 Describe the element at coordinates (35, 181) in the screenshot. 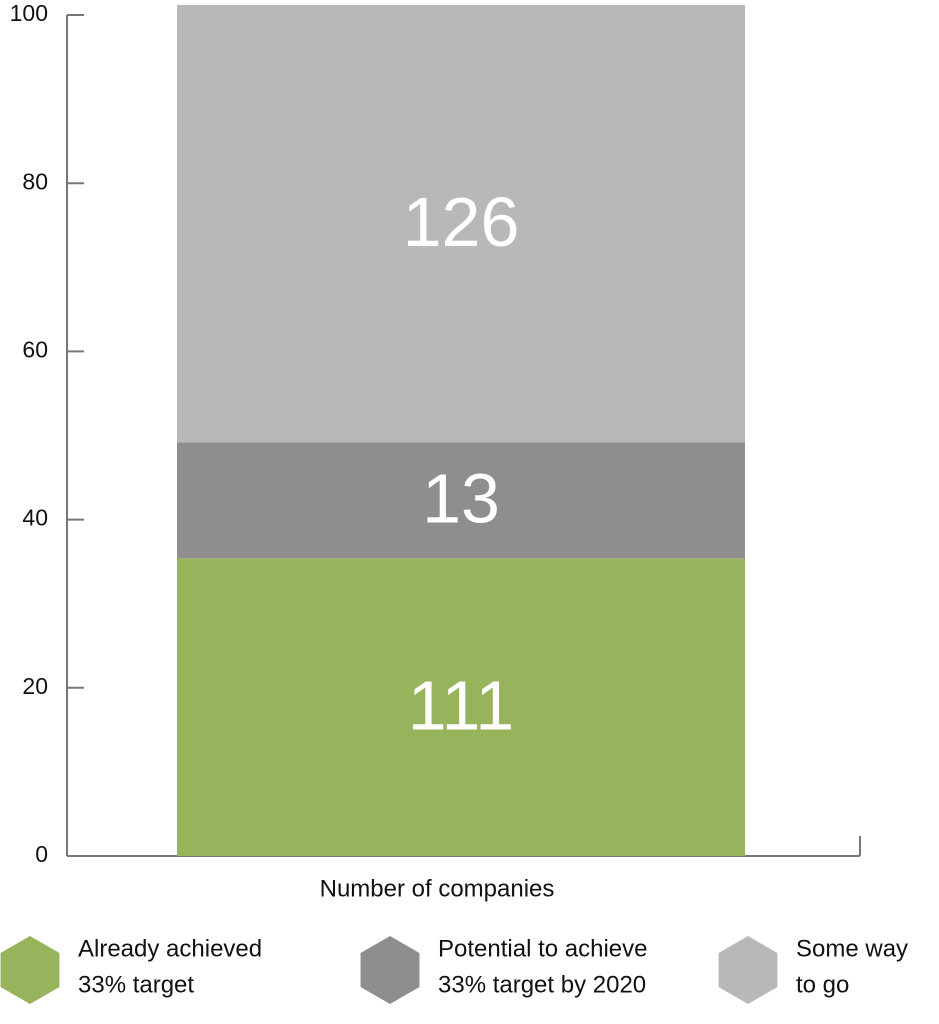

I see `y-tick-label: 80` at that location.